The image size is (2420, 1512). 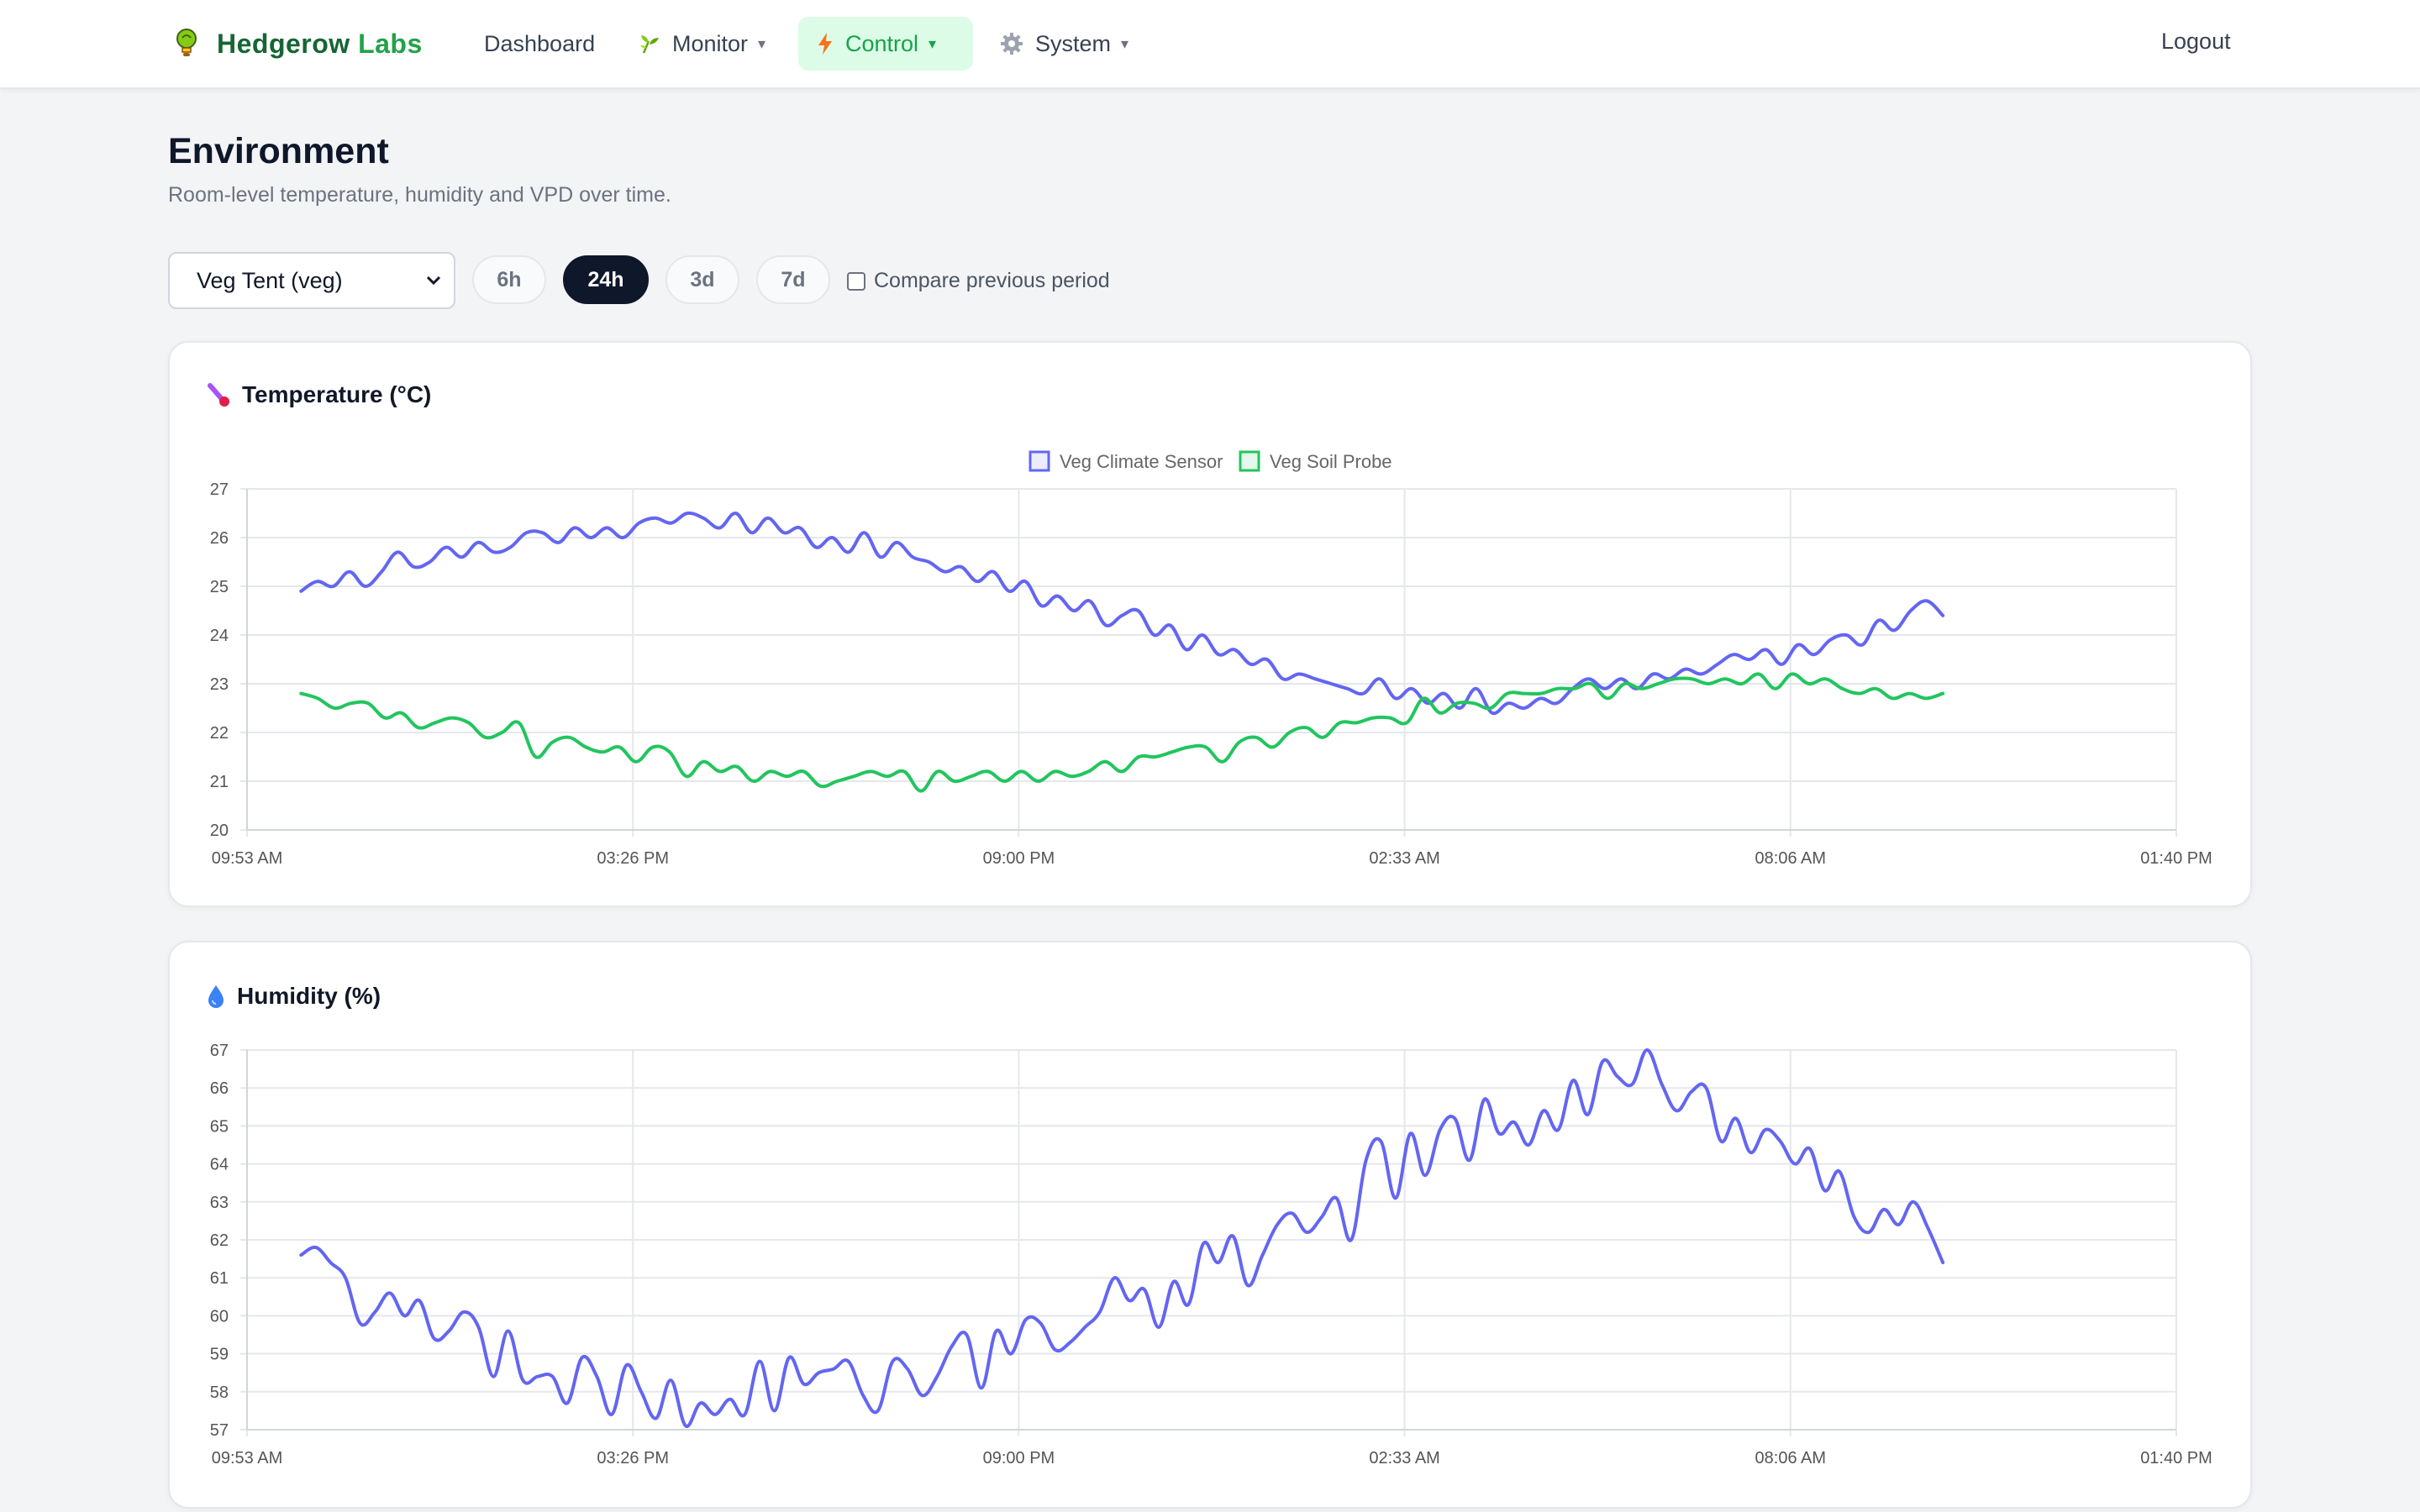 I want to click on droplet-icon, so click(x=216, y=996).